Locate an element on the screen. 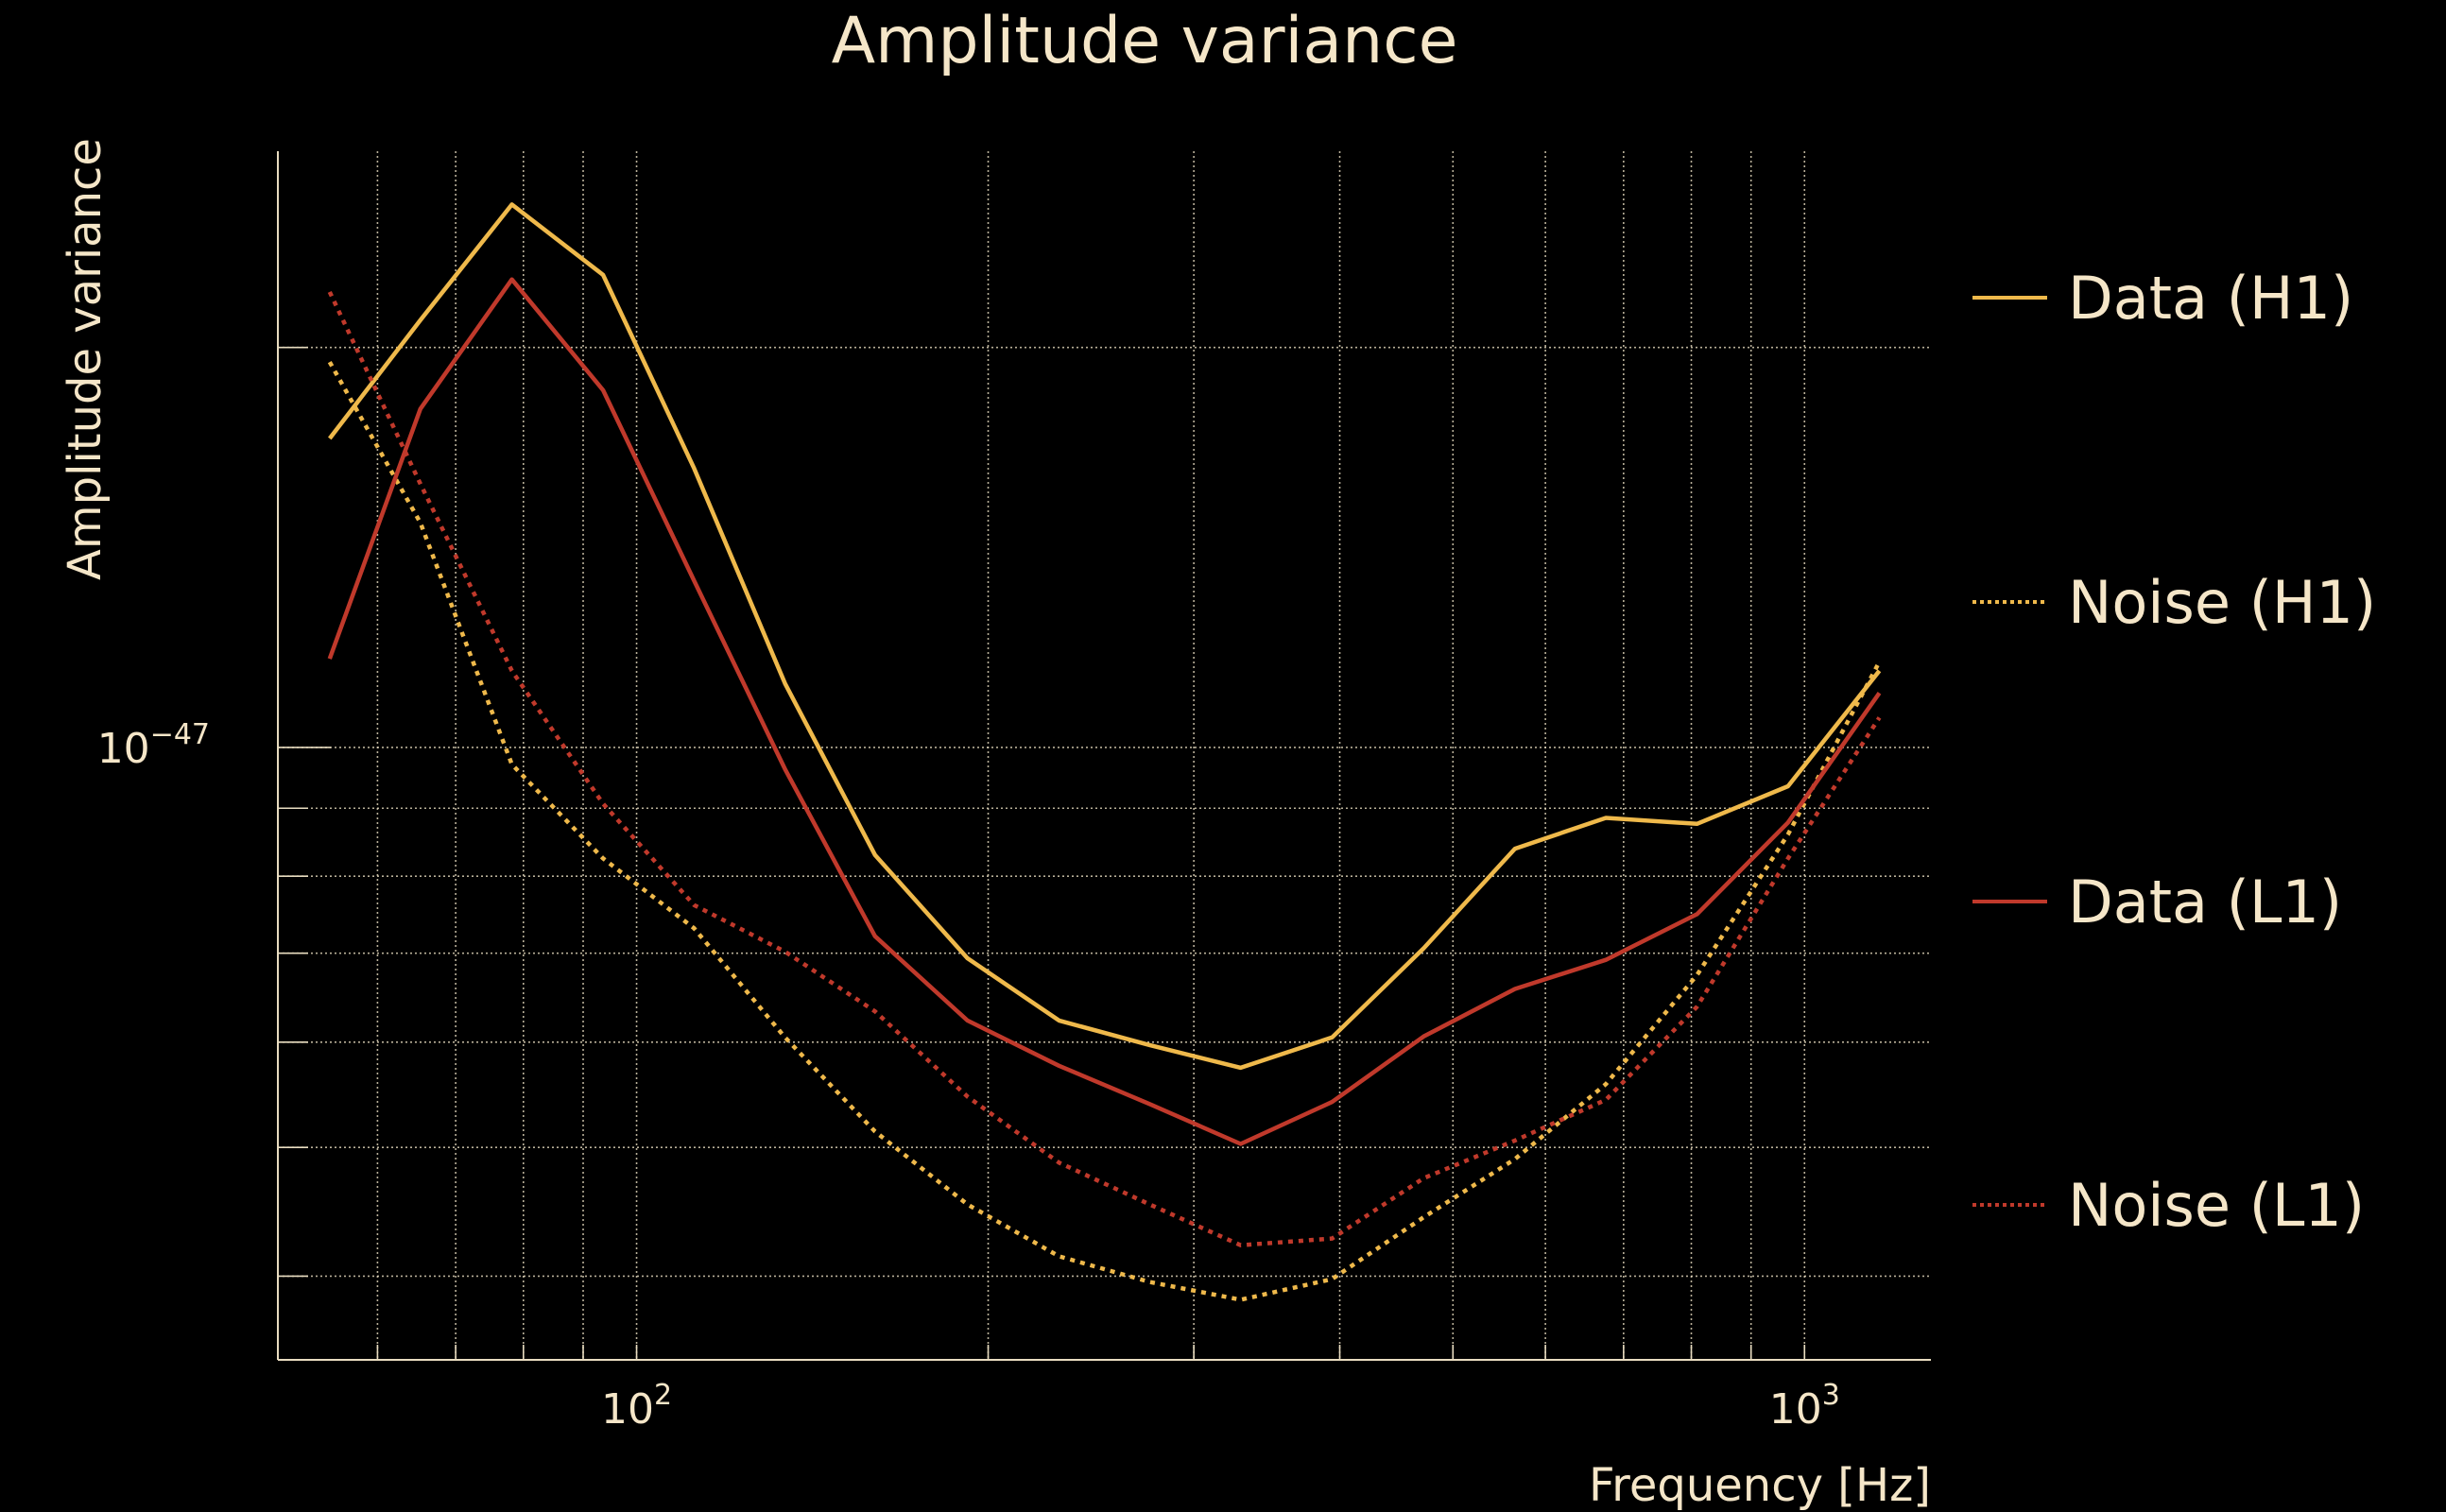  x-tick-exponent: 2 is located at coordinates (663, 1395).